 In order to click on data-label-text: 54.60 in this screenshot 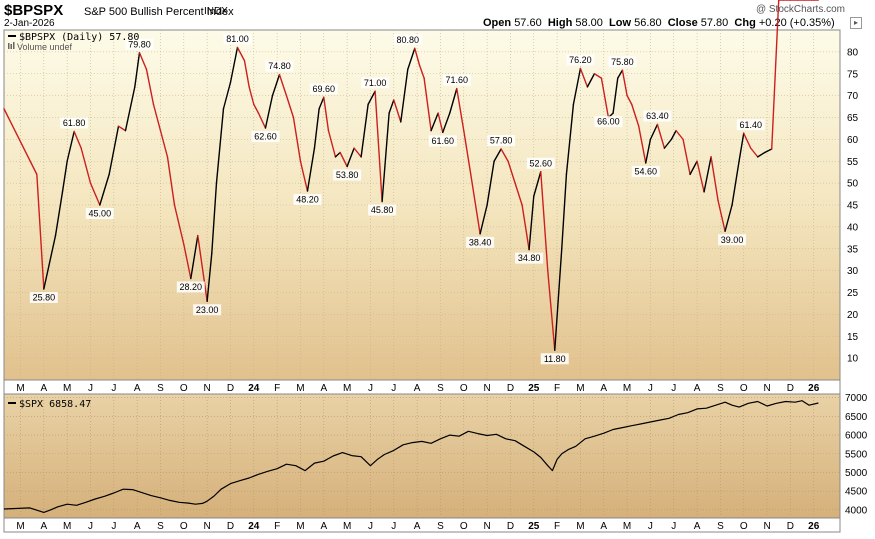, I will do `click(645, 172)`.